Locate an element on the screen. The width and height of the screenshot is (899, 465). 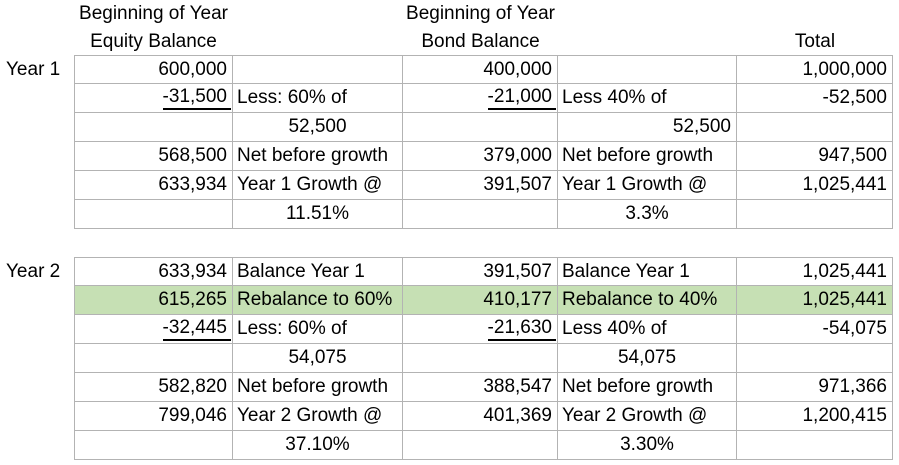
cell-y1-bond-less-label: Less 40% of is located at coordinates (647, 98).